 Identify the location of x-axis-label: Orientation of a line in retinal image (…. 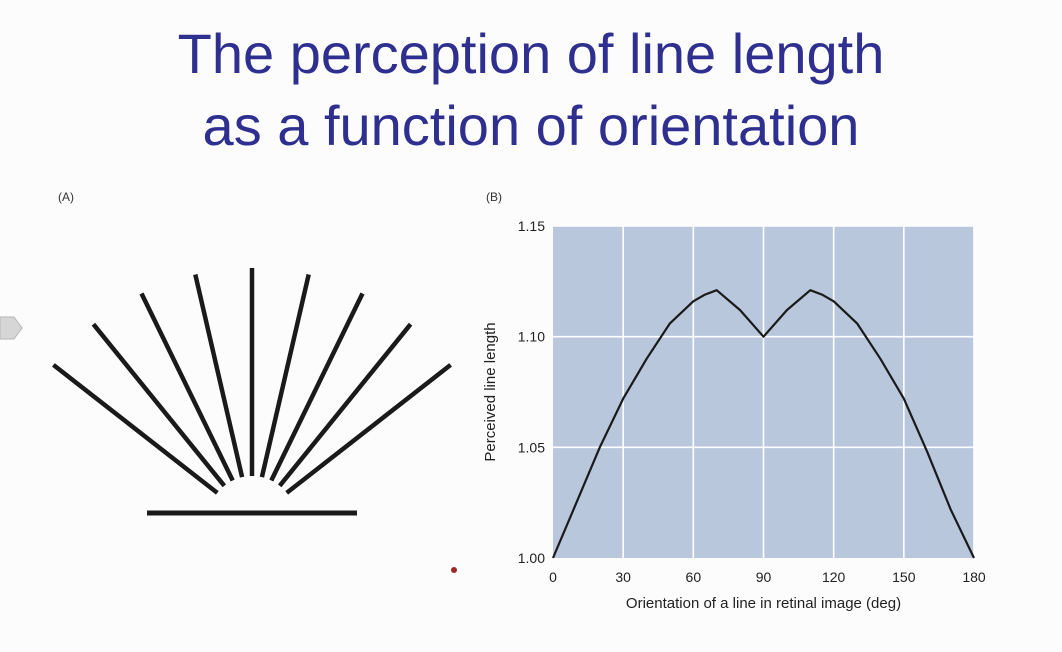
(763, 603).